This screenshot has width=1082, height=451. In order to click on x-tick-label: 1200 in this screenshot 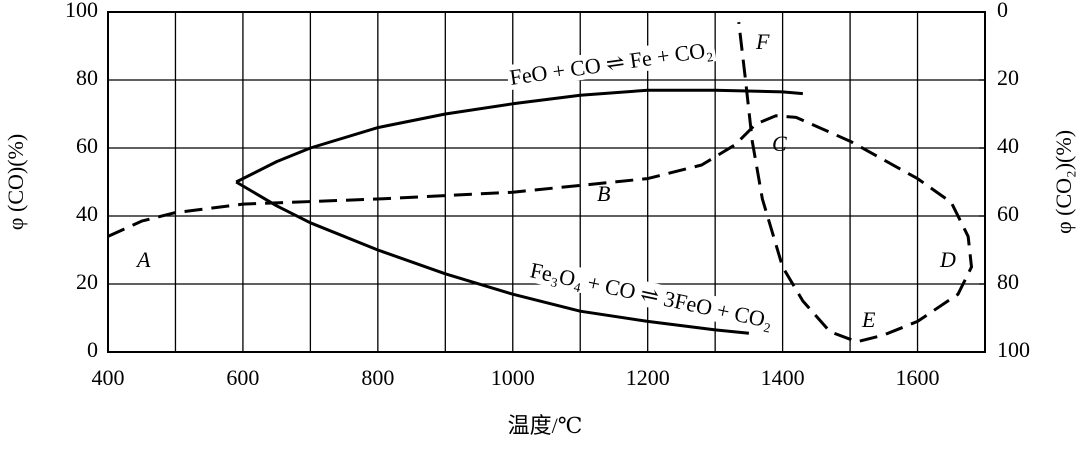, I will do `click(648, 377)`.